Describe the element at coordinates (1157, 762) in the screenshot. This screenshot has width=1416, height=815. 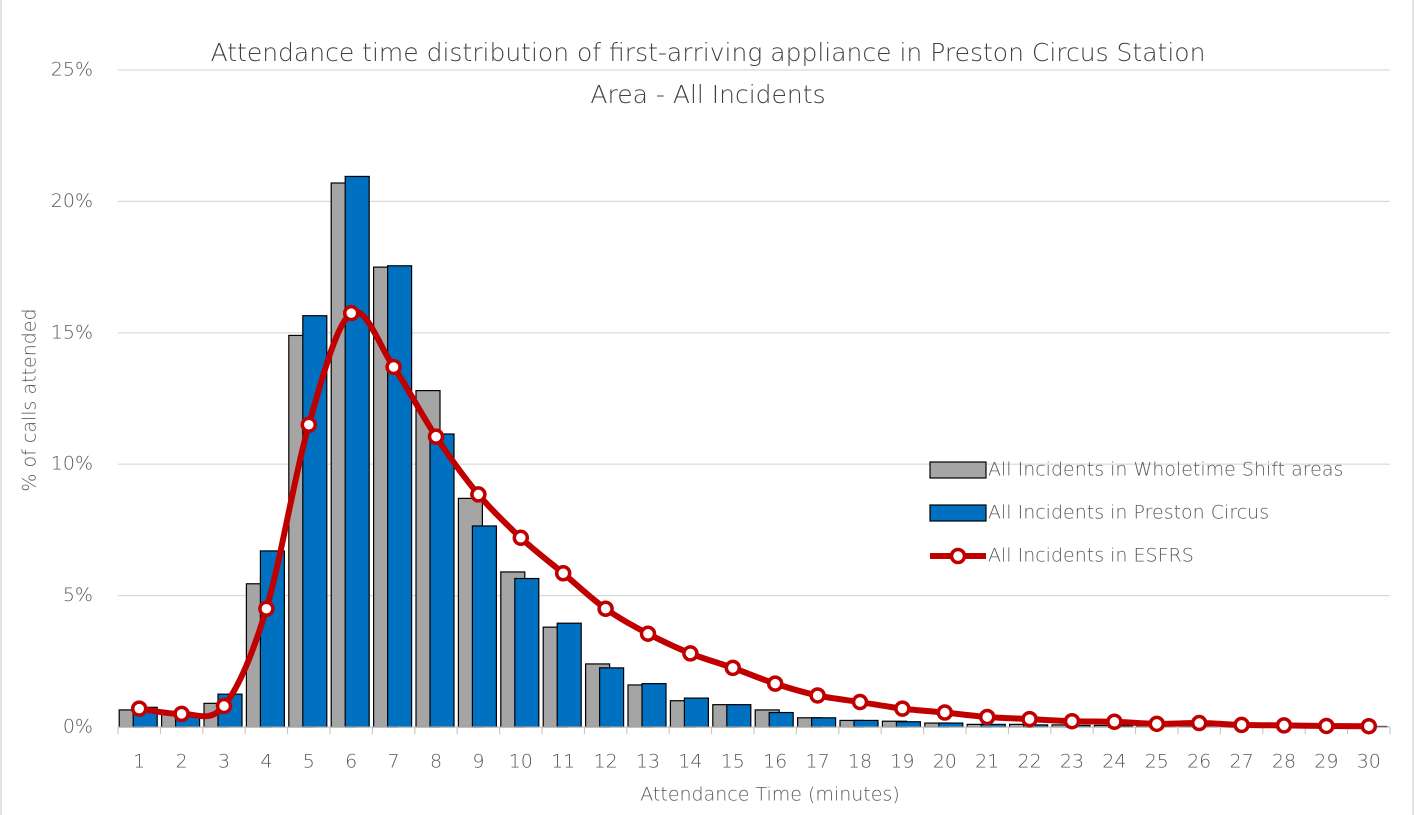
I see `x-tick-label: 25` at that location.